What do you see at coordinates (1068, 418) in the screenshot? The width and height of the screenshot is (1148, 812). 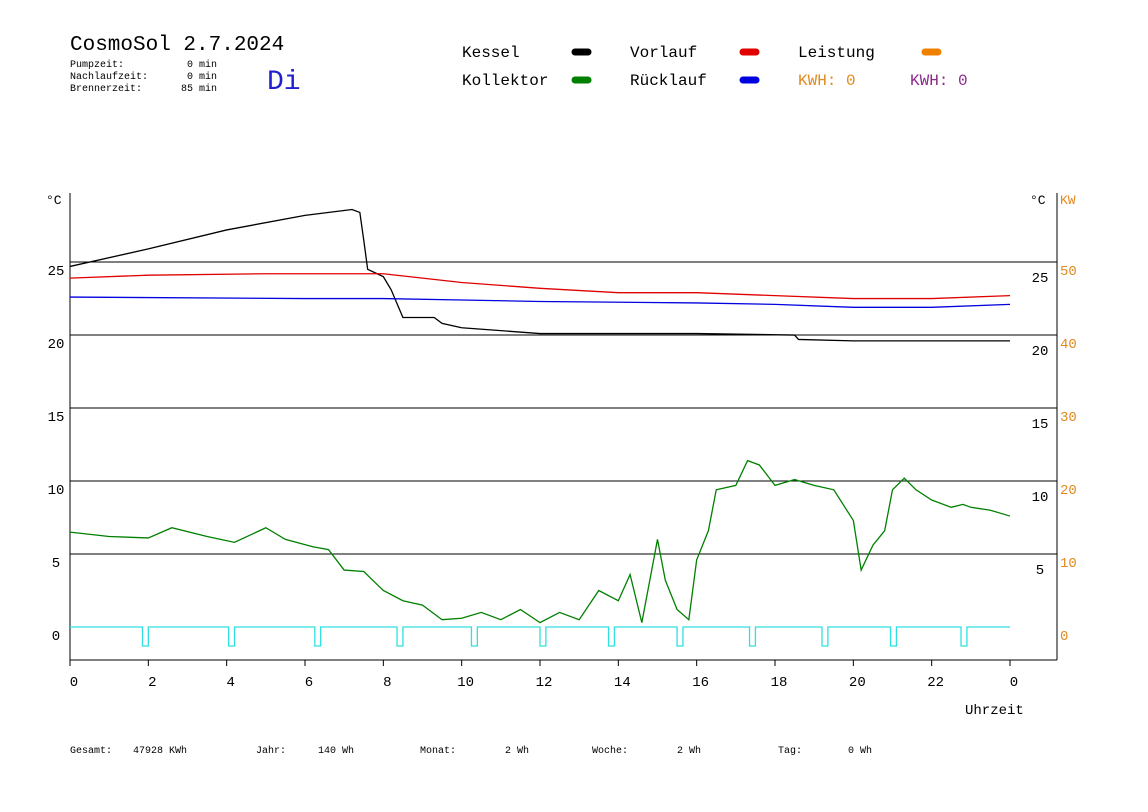 I see `y2-tick-label: 30` at bounding box center [1068, 418].